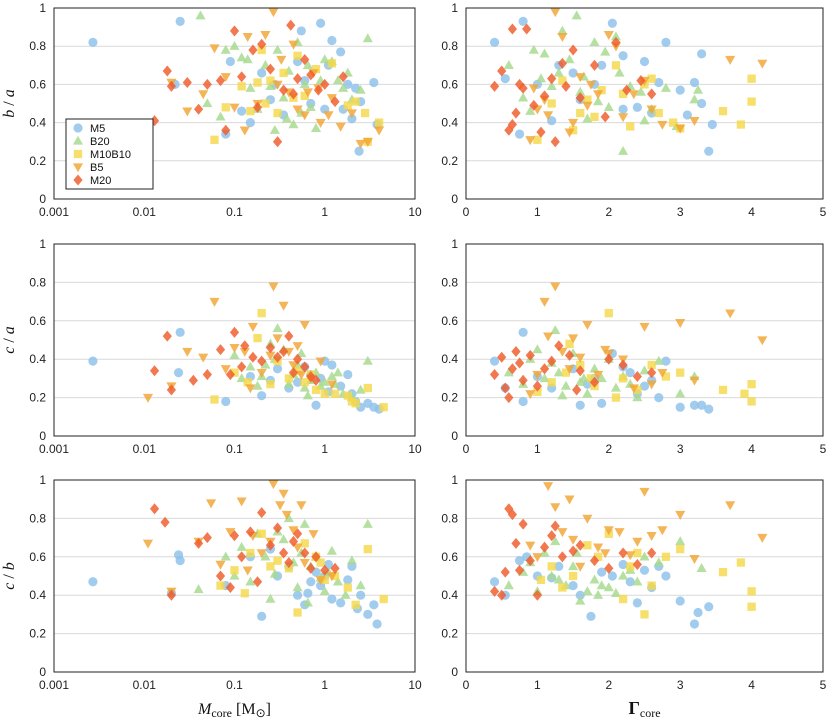  Describe the element at coordinates (145, 212) in the screenshot. I see `x-tick-label: 0.01` at that location.